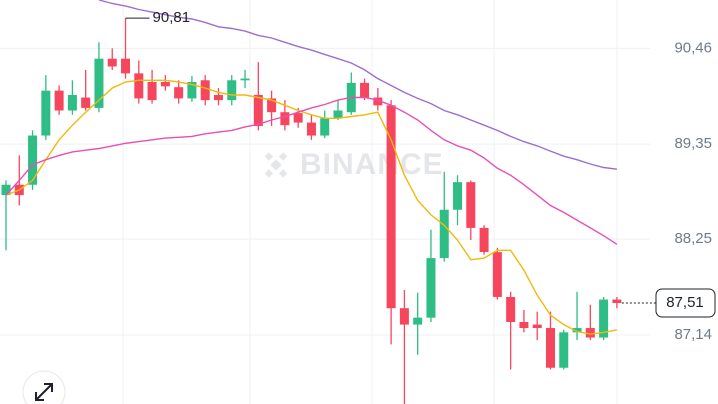  I want to click on watermark-text: BINANCE, so click(372, 164).